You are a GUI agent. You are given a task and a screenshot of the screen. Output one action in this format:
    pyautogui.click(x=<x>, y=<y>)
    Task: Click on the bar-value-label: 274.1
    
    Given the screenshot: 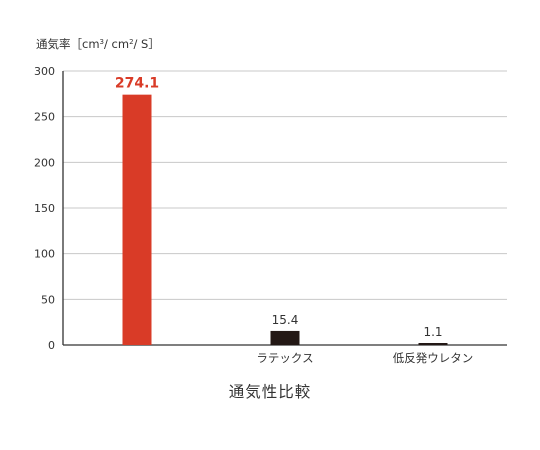 What is the action you would take?
    pyautogui.click(x=137, y=84)
    